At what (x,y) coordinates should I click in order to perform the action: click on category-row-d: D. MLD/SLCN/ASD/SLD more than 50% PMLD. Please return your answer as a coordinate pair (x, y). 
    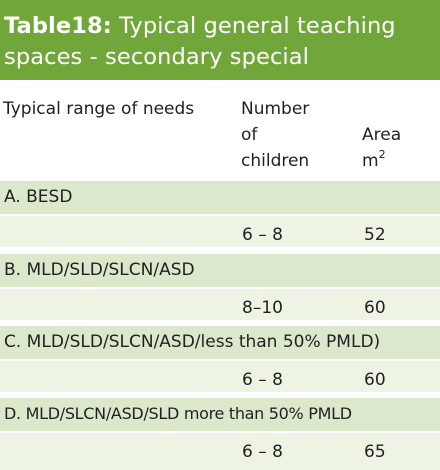
    Looking at the image, I should click on (220, 414).